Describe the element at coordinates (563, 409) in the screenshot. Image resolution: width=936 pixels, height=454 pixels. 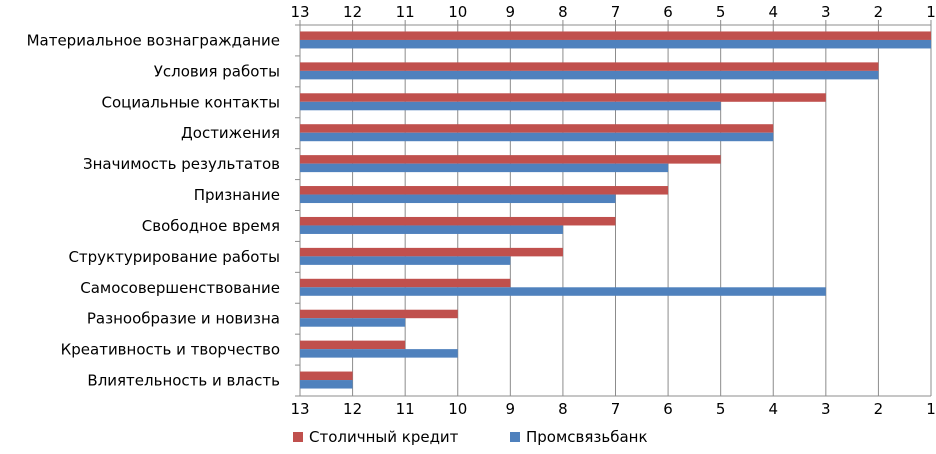
I see `x-tick-label-bottom: 8` at that location.